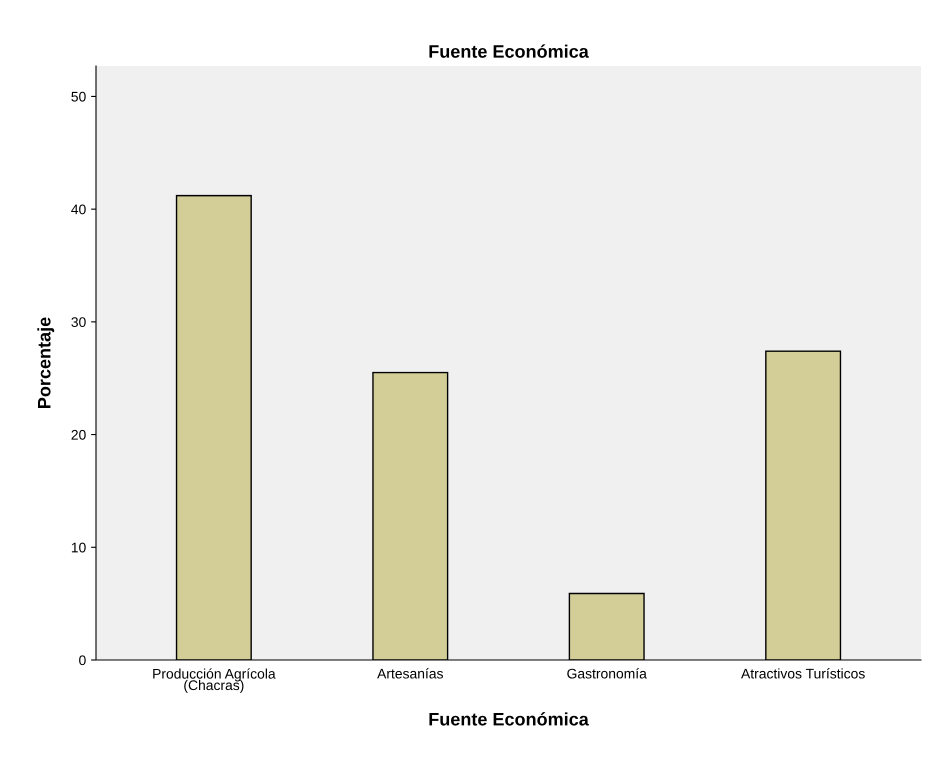 This screenshot has height=758, width=934. What do you see at coordinates (45, 362) in the screenshot?
I see `y-axis-title: Porcentaje` at bounding box center [45, 362].